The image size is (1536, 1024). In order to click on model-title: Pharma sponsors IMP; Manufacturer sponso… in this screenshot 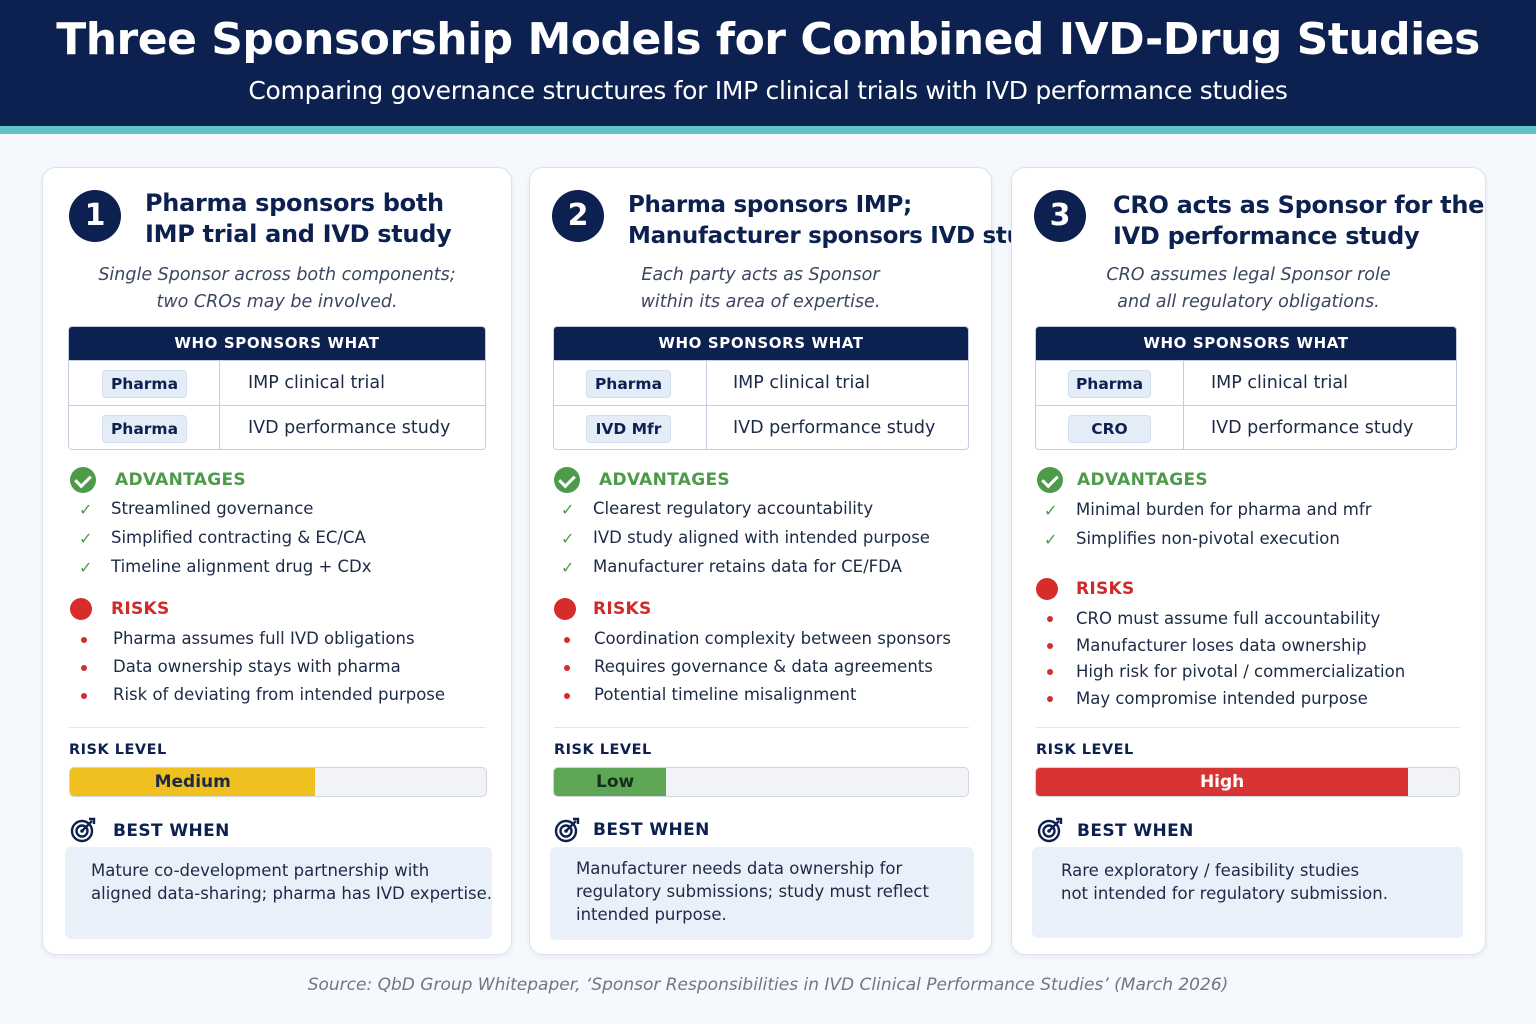, I will do `click(841, 221)`.